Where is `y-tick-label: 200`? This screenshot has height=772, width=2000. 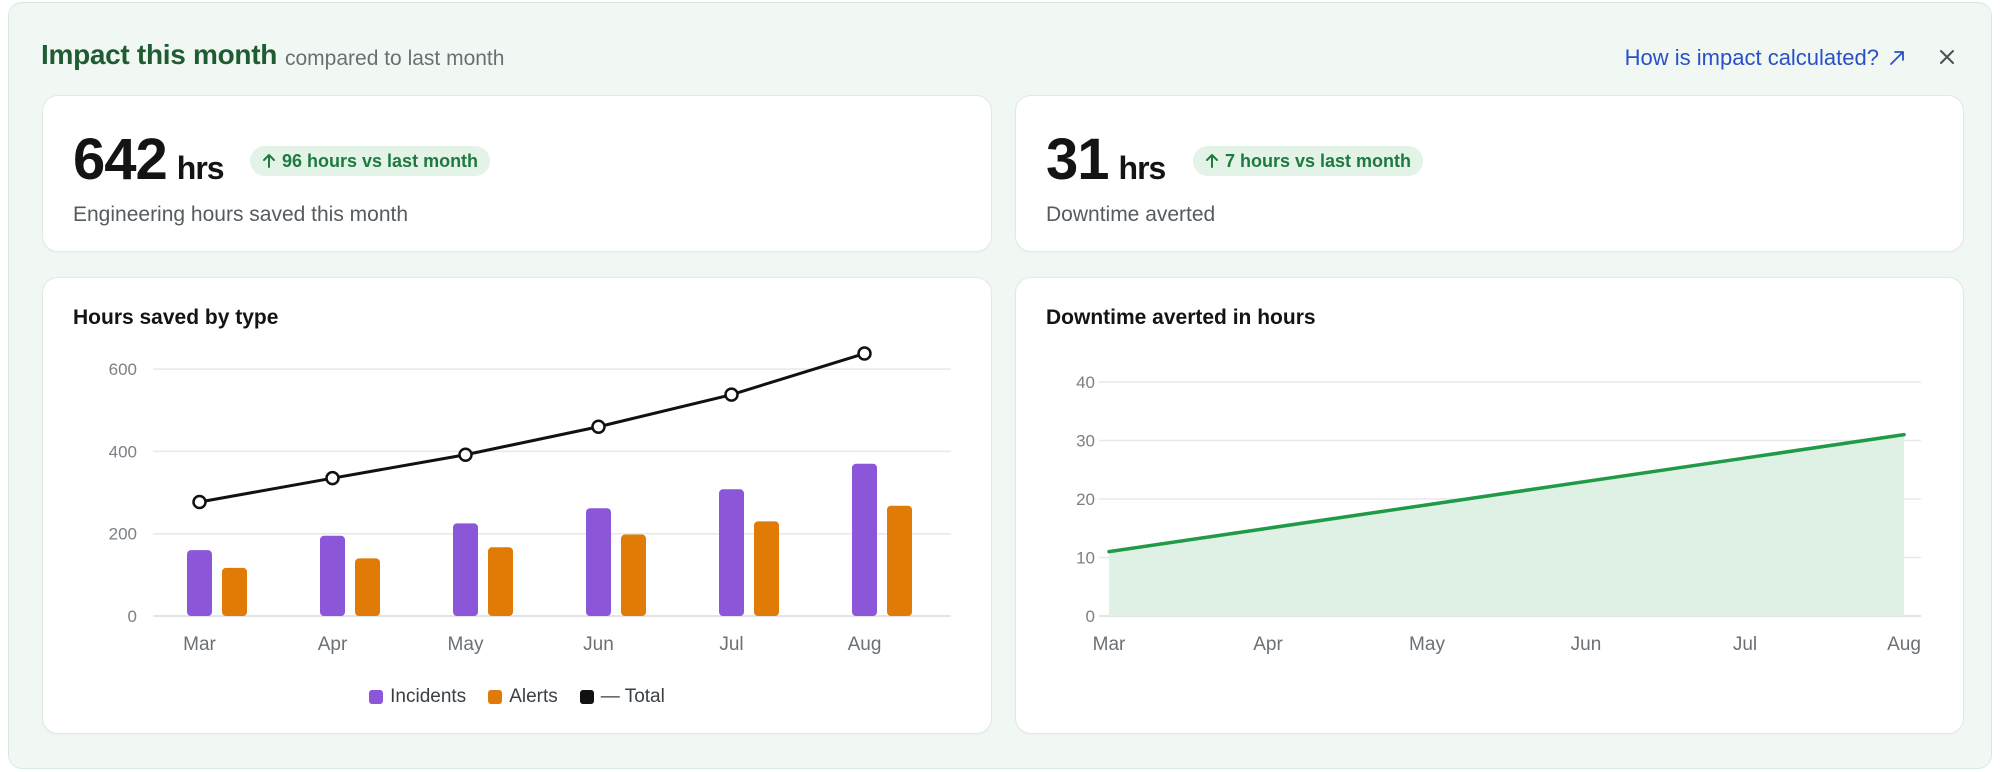 y-tick-label: 200 is located at coordinates (123, 534).